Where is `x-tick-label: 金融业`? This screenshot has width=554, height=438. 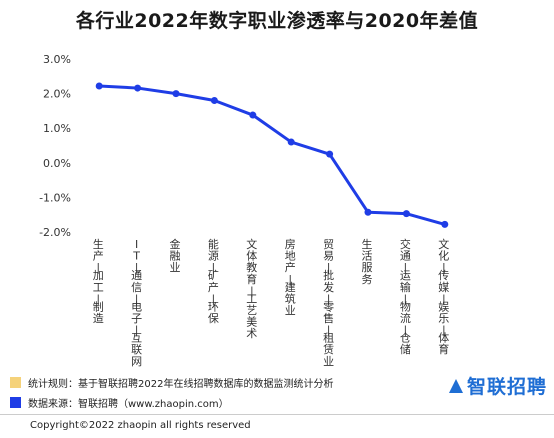 x-tick-label: 金融业 is located at coordinates (175, 255).